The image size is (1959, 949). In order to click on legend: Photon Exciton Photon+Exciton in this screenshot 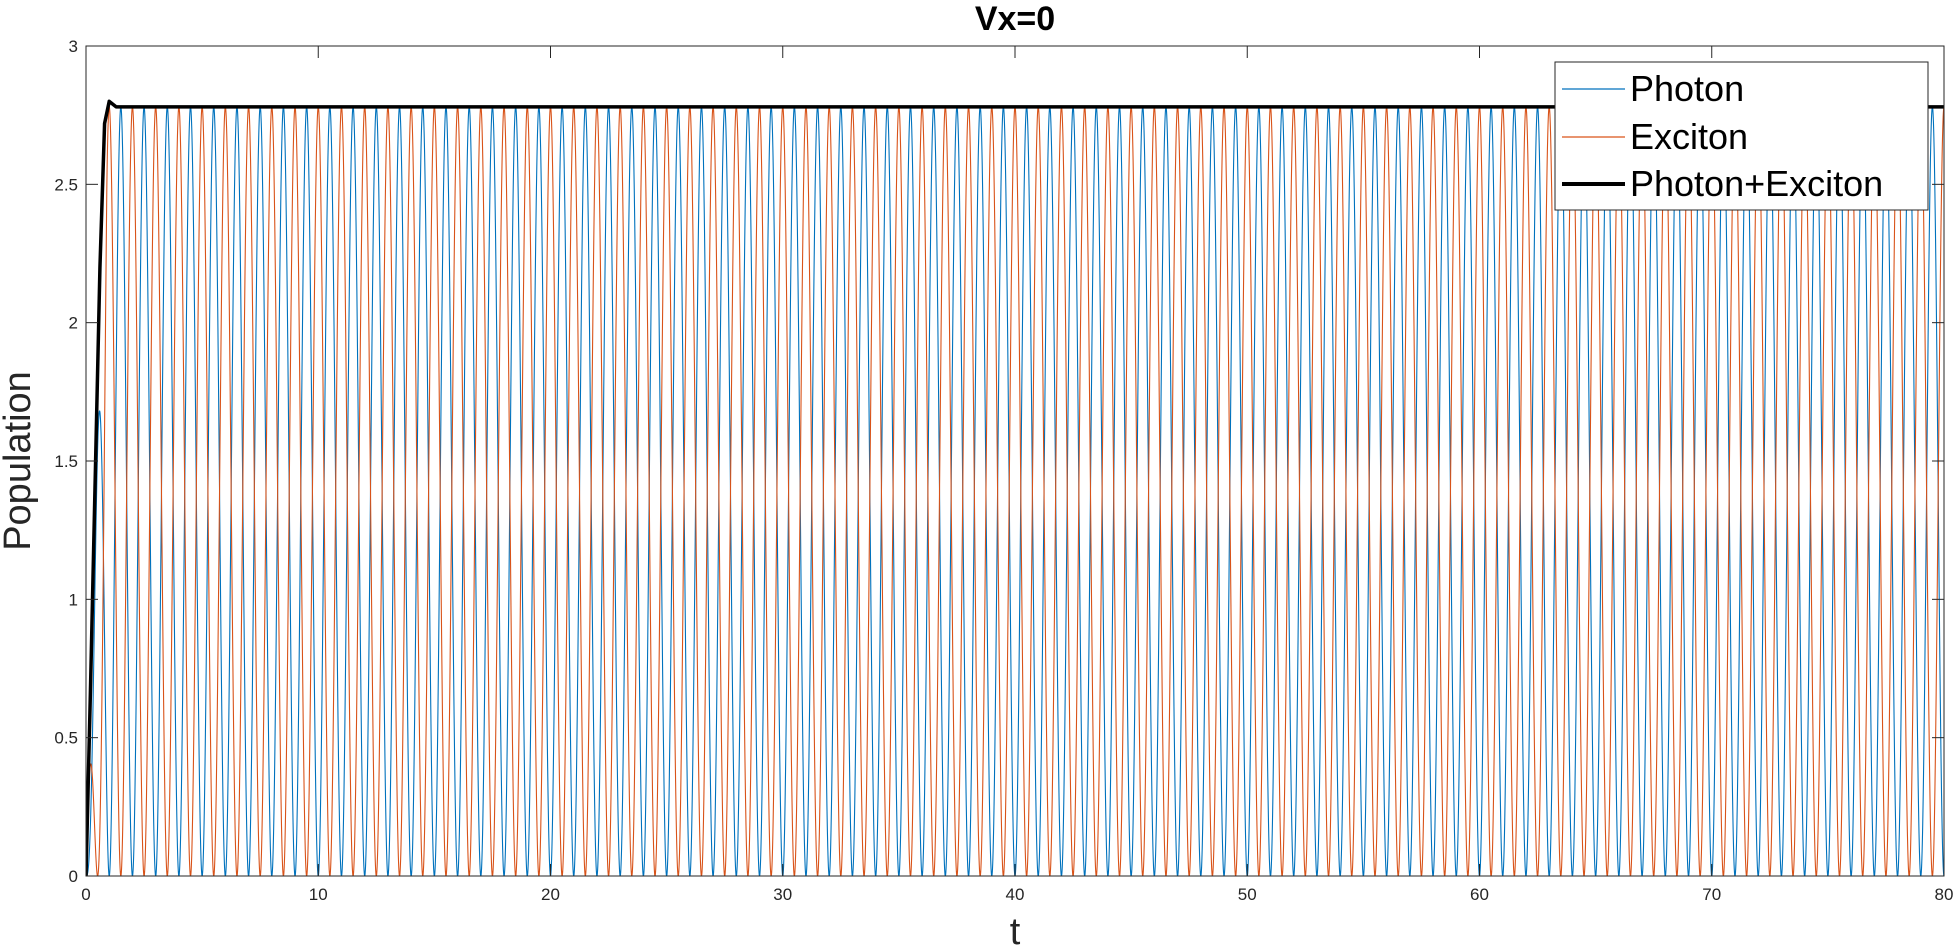, I will do `click(1741, 136)`.